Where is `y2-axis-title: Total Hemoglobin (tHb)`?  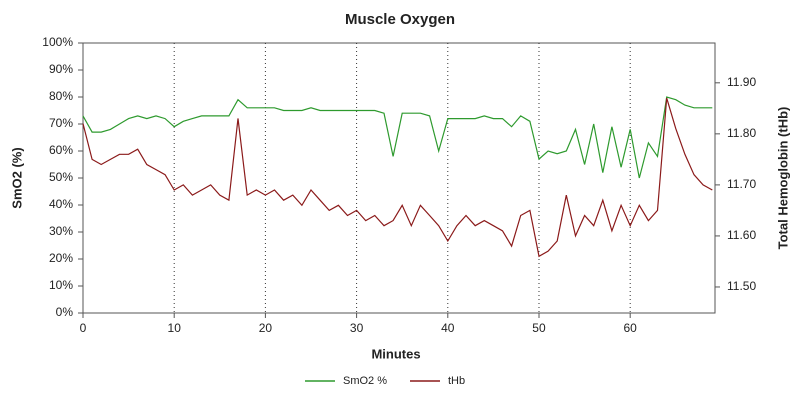
y2-axis-title: Total Hemoglobin (tHb) is located at coordinates (782, 178).